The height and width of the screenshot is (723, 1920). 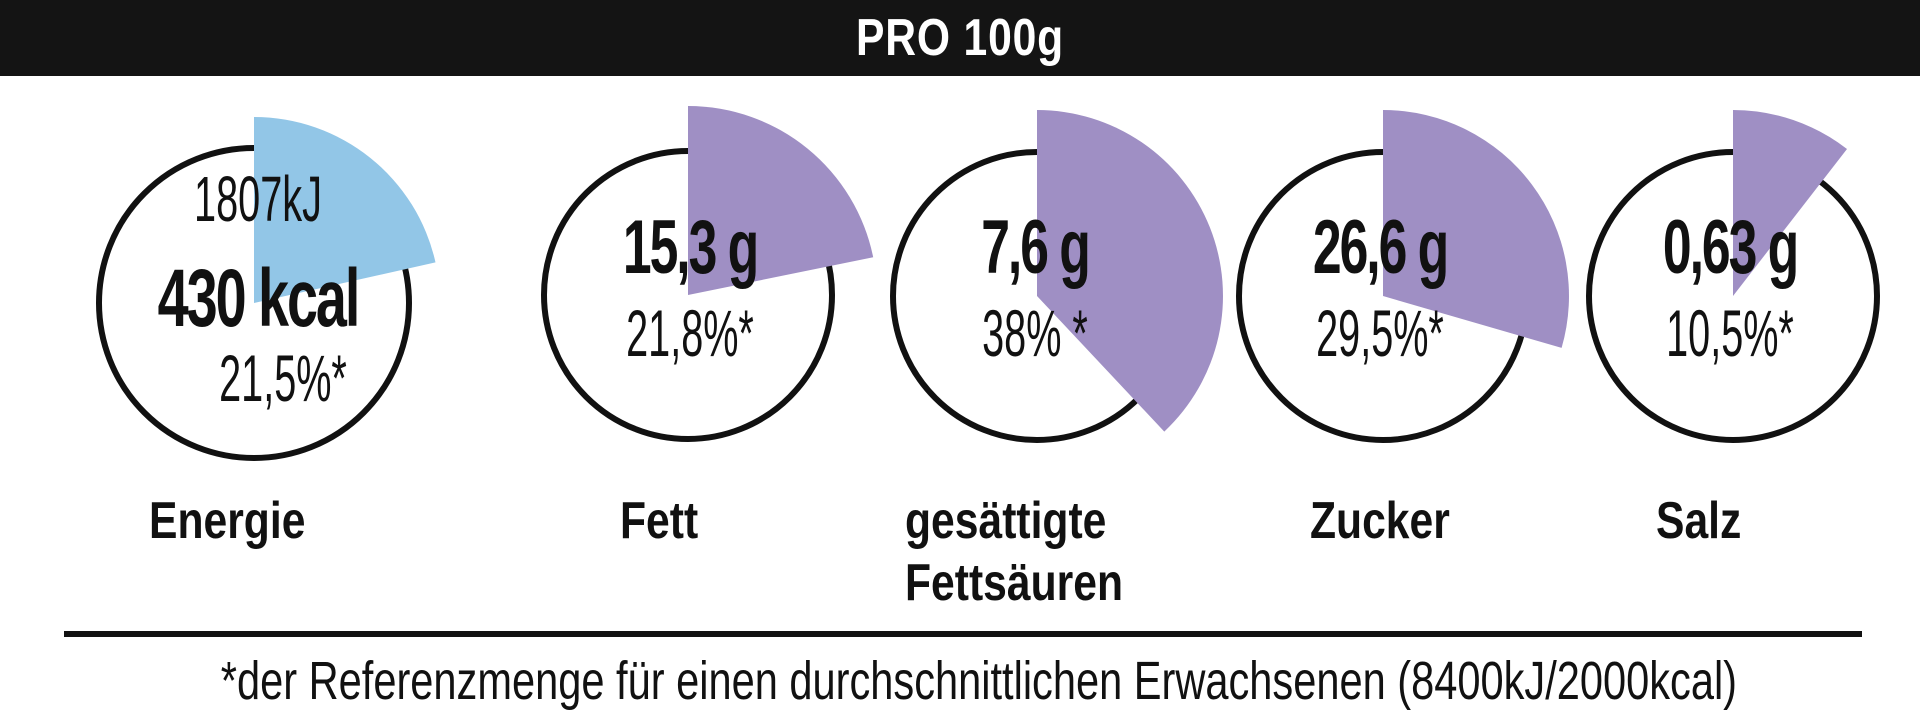 I want to click on gesaettigte-percent: 38% *, so click(x=1035, y=333).